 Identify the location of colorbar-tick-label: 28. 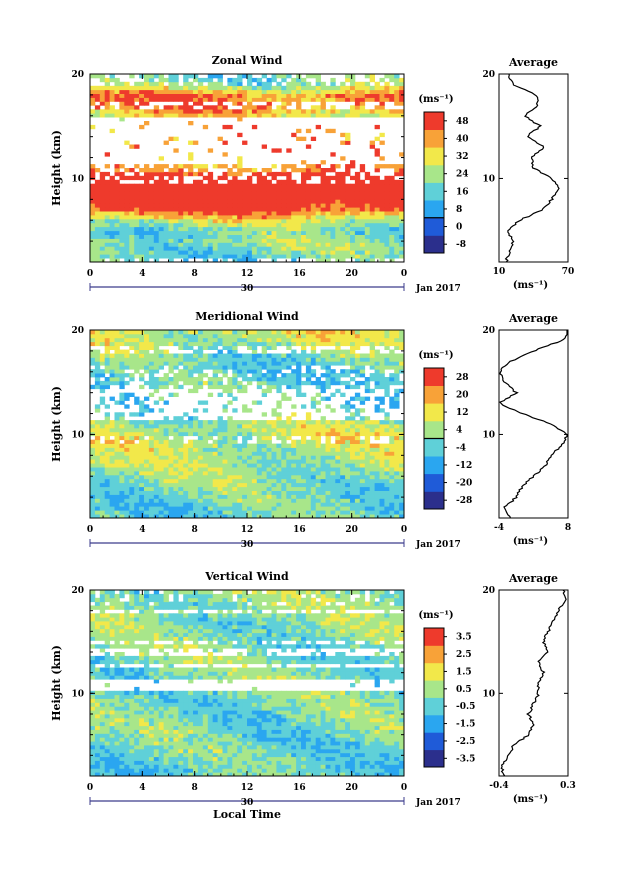
(462, 378).